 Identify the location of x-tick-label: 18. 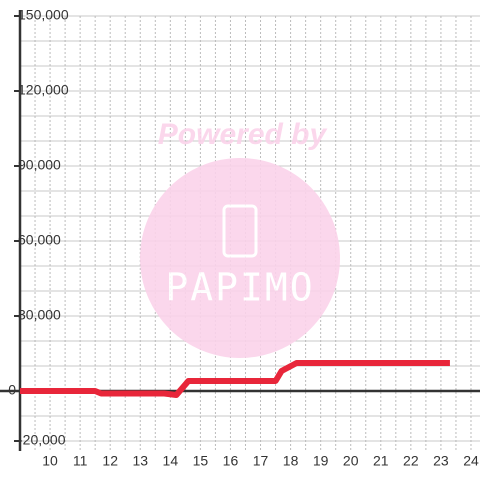
(291, 461).